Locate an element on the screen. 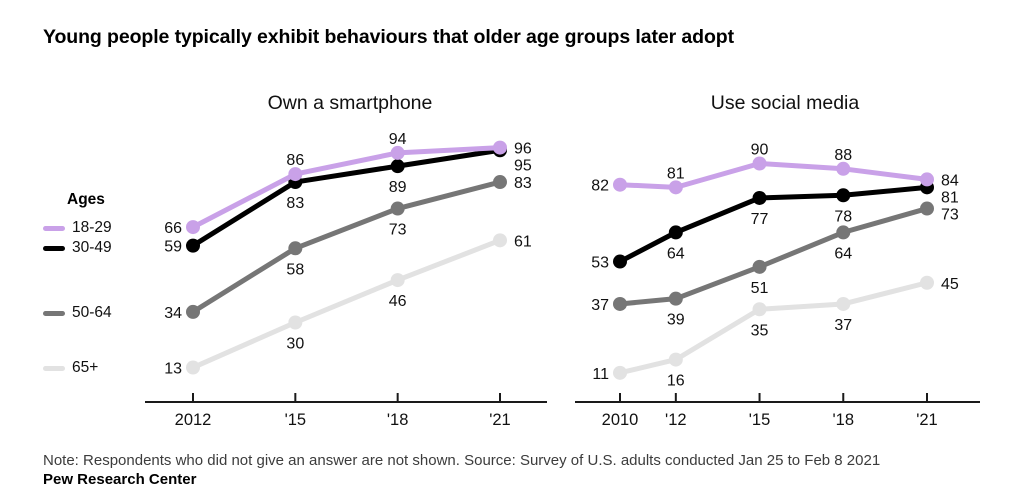 This screenshot has width=1024, height=498. value-label: 11 is located at coordinates (600, 374).